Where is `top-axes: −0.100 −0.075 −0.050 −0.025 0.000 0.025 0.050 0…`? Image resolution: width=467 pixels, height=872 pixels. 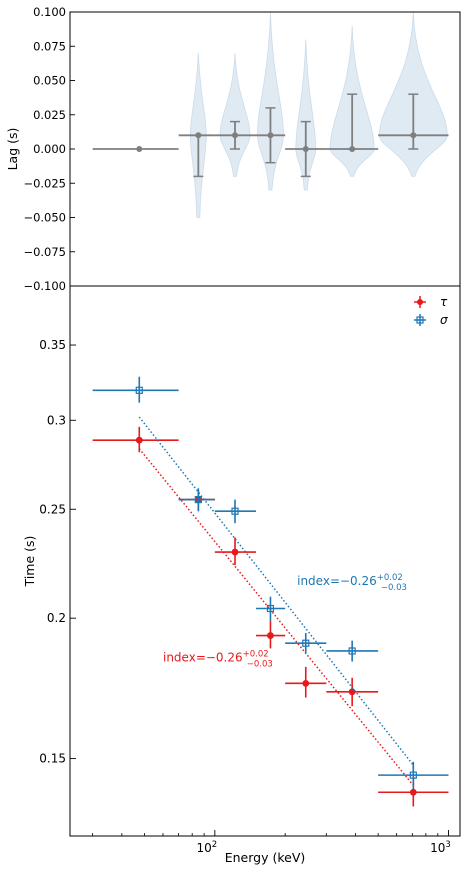
top-axes: −0.100 −0.075 −0.050 −0.025 0.000 0.025 0.050 0… is located at coordinates (40, 149).